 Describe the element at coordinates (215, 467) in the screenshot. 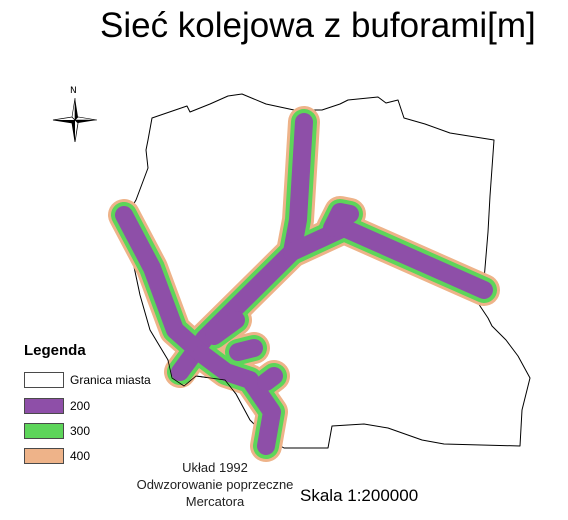

I see `projection-line: Układ 1992` at that location.